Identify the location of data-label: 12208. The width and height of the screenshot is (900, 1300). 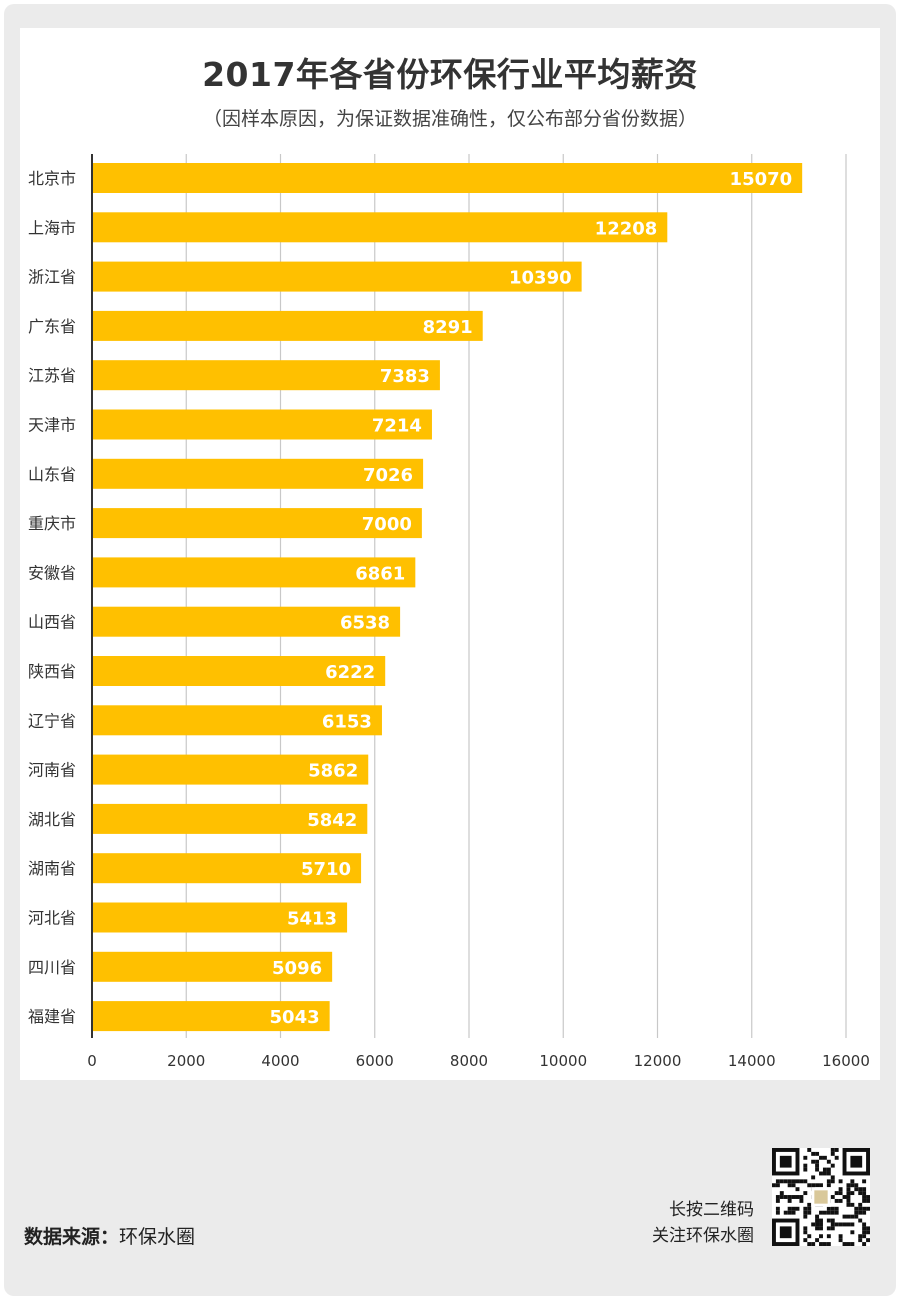
(626, 228).